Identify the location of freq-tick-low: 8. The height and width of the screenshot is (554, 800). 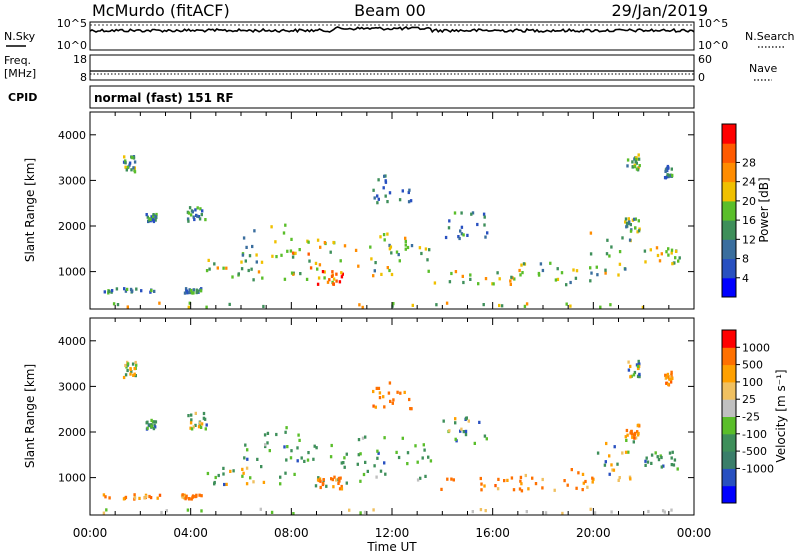
(83, 77).